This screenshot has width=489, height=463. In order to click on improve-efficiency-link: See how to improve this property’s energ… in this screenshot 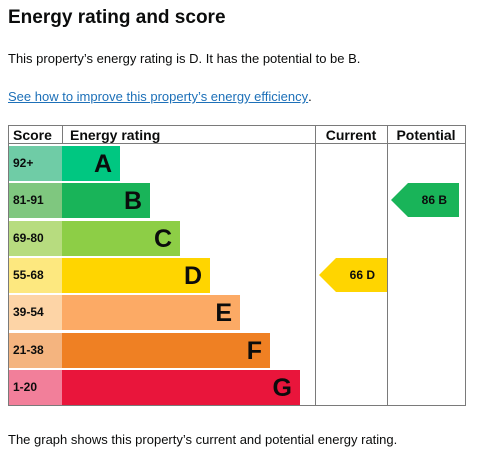, I will do `click(158, 96)`.